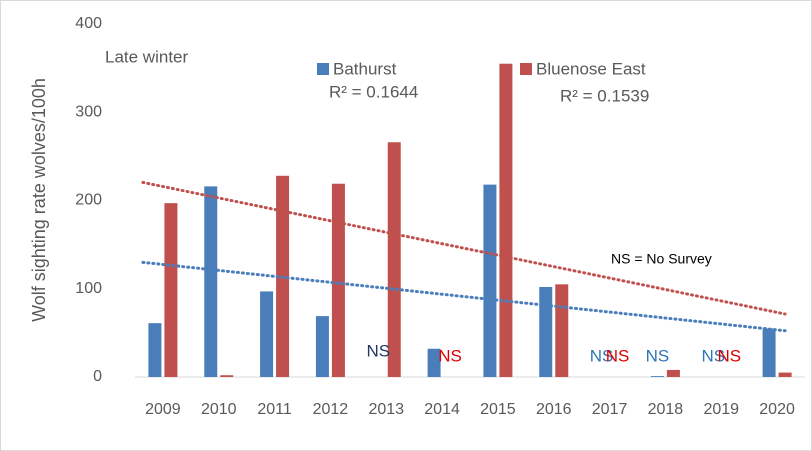 The image size is (812, 451). What do you see at coordinates (365, 68) in the screenshot?
I see `legend-label: Bathurst` at bounding box center [365, 68].